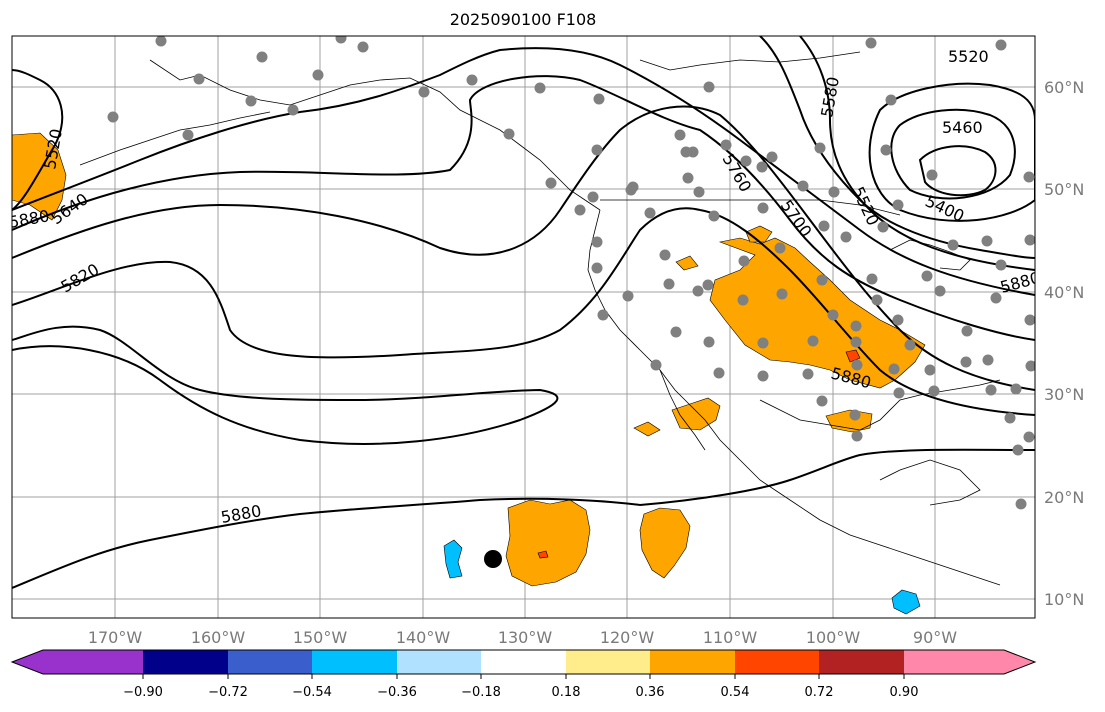 This screenshot has height=712, width=1105. I want to click on colorbar-tick-label: −0.18, so click(481, 692).